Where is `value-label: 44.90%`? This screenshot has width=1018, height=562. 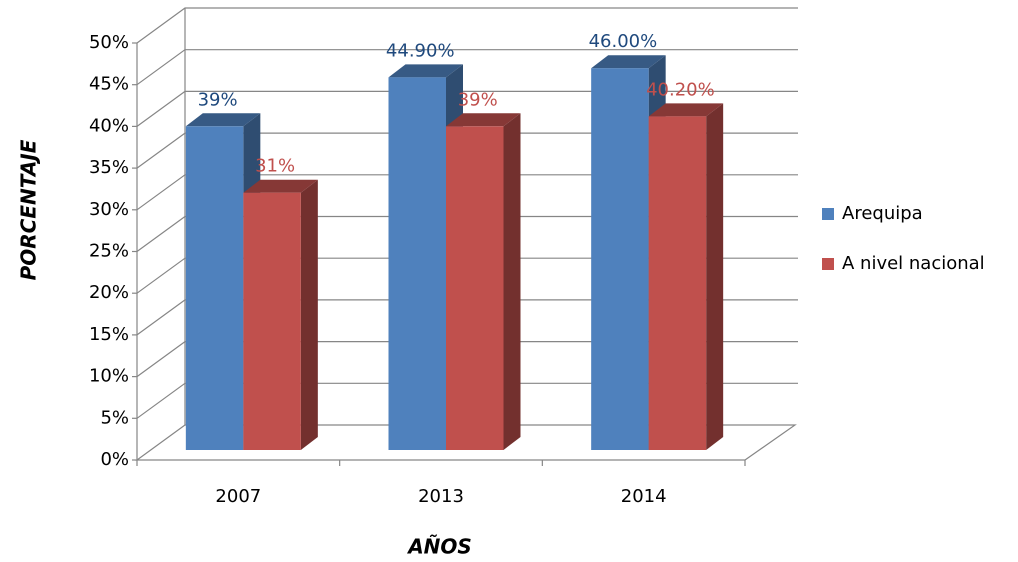 value-label: 44.90% is located at coordinates (420, 50).